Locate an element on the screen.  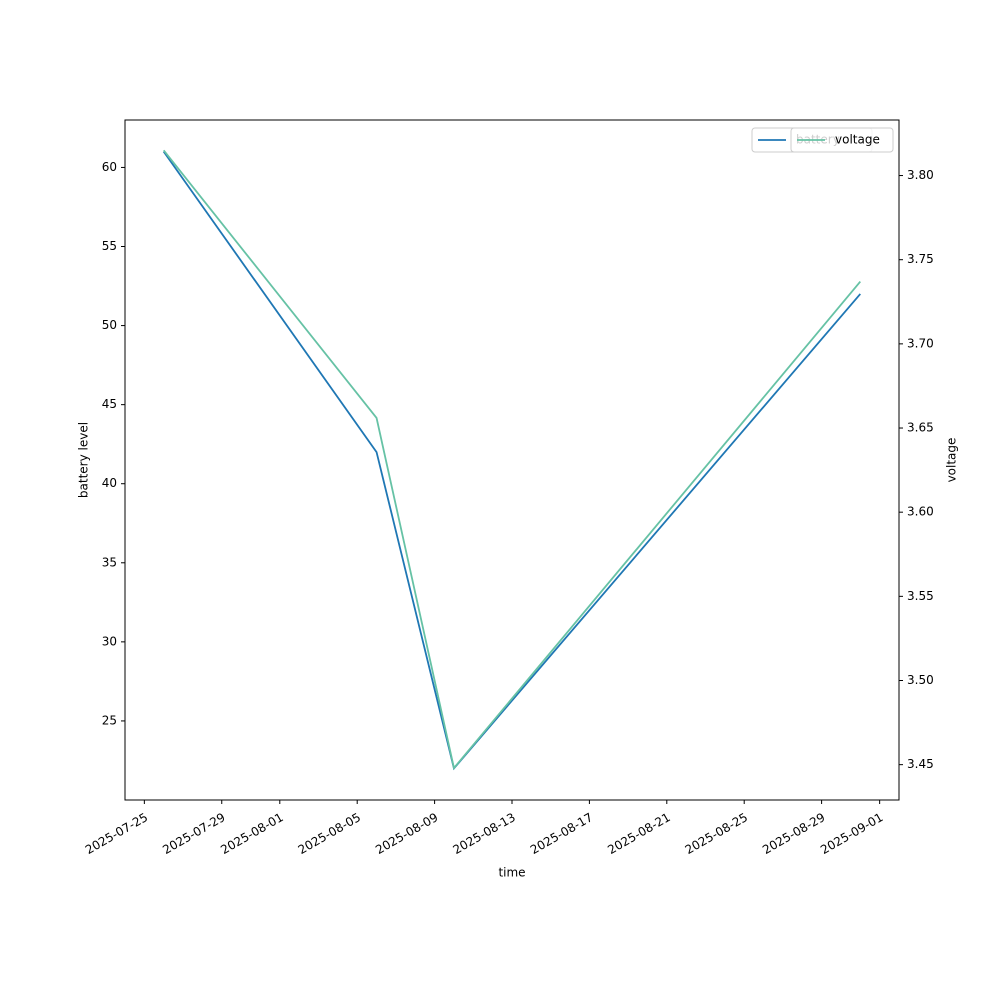
y2-tick-label: 3.45 is located at coordinates (920, 764).